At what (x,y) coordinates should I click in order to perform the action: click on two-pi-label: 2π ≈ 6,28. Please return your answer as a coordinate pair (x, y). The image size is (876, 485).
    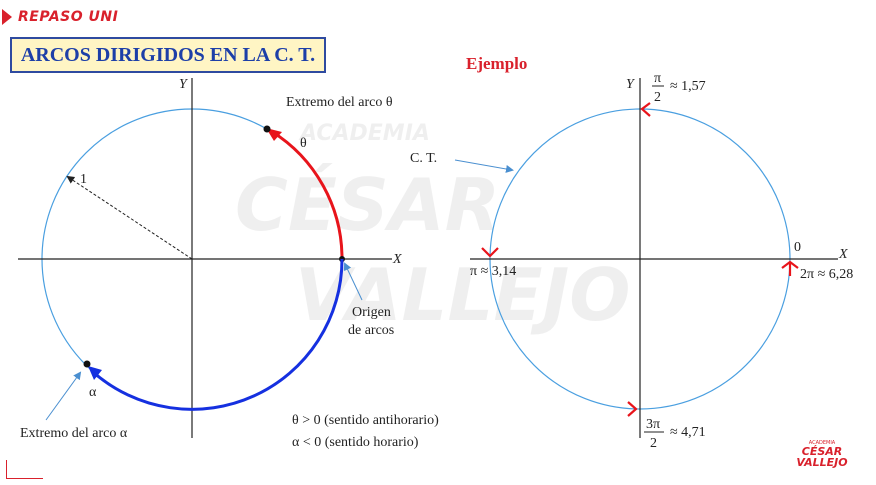
    Looking at the image, I should click on (826, 274).